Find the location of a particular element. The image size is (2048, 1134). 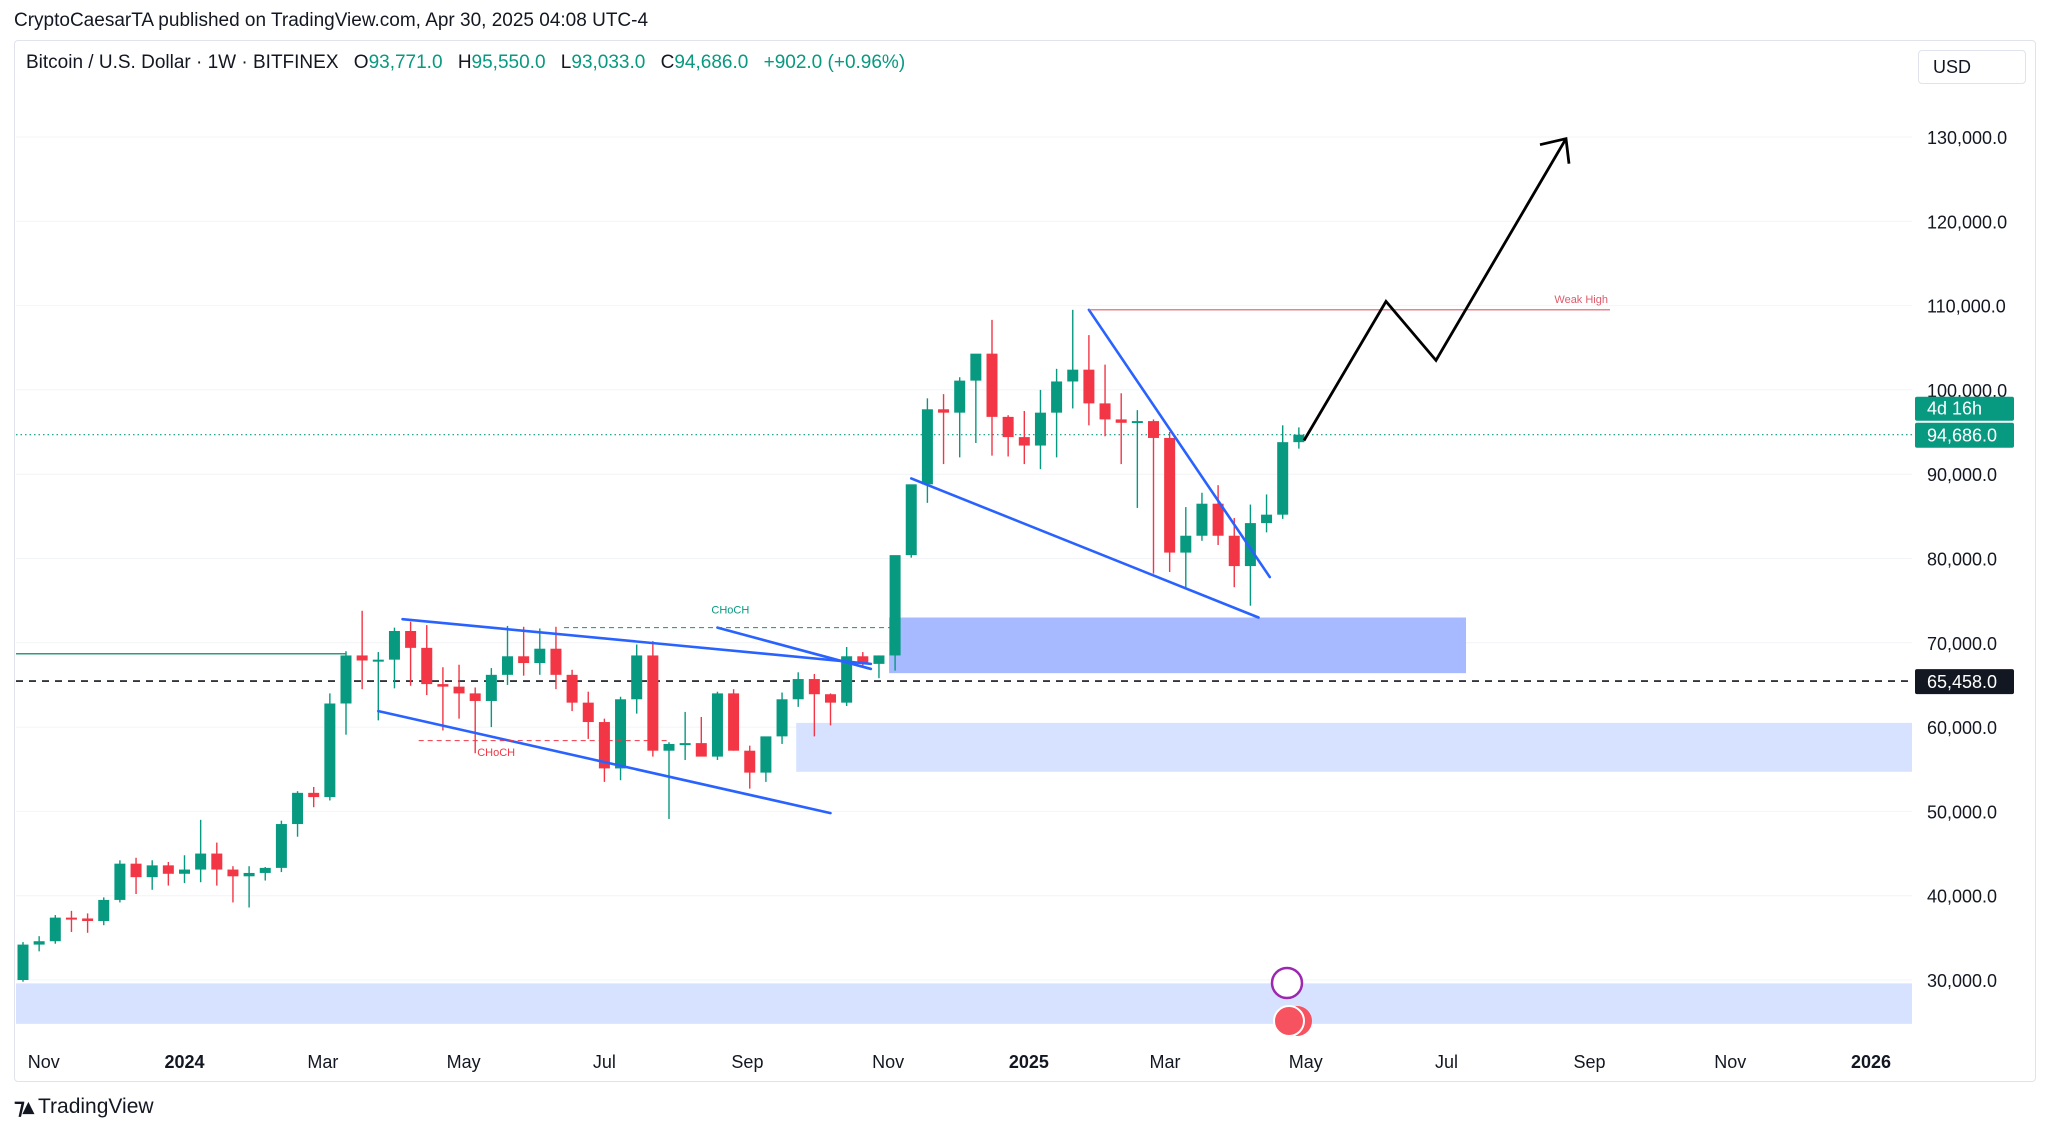

wedge-lower-trendline is located at coordinates (1084, 548).